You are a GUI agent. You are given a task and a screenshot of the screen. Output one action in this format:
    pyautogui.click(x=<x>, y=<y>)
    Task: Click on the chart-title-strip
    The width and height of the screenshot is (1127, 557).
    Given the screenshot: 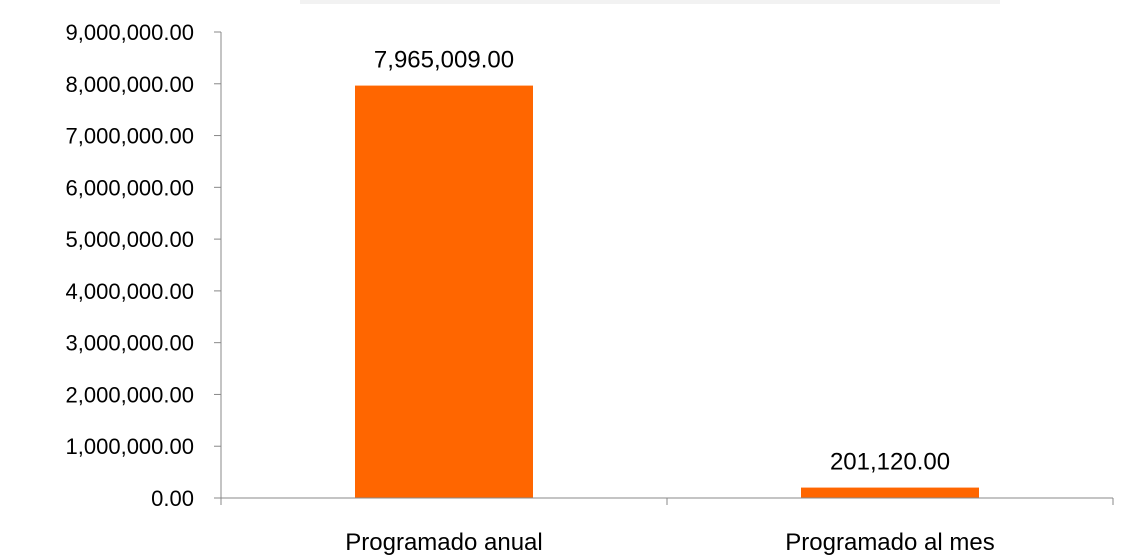 What is the action you would take?
    pyautogui.click(x=650, y=2)
    